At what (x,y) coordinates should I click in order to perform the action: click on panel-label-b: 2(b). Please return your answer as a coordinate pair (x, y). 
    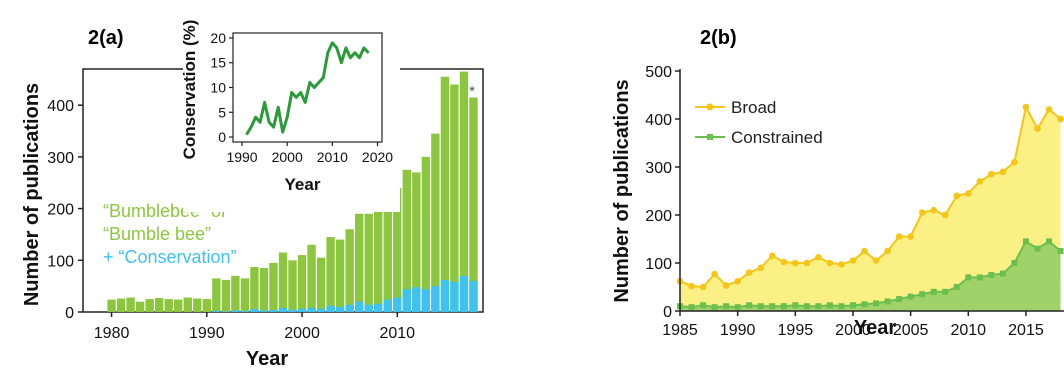
    Looking at the image, I should click on (718, 38).